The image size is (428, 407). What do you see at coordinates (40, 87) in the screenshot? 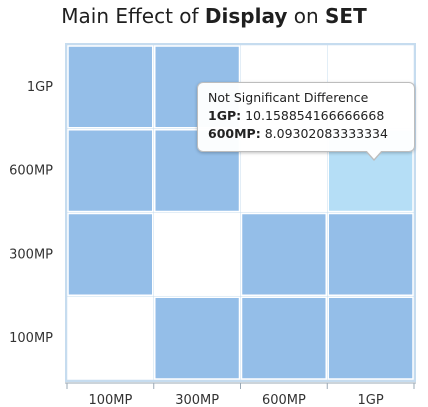
I see `y-tick-label: 1GP` at bounding box center [40, 87].